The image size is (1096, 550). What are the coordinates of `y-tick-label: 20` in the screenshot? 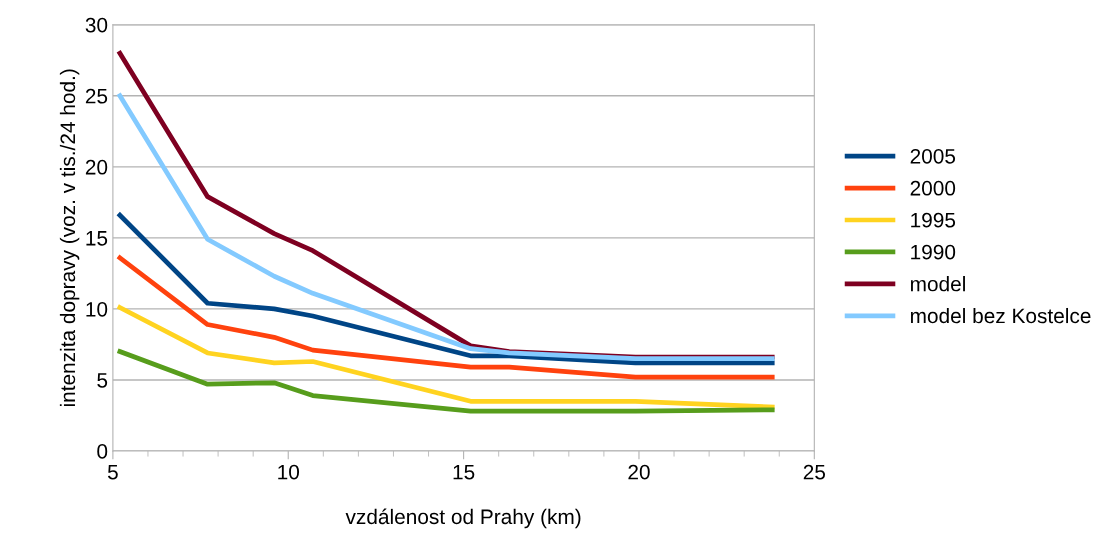 It's located at (96, 167).